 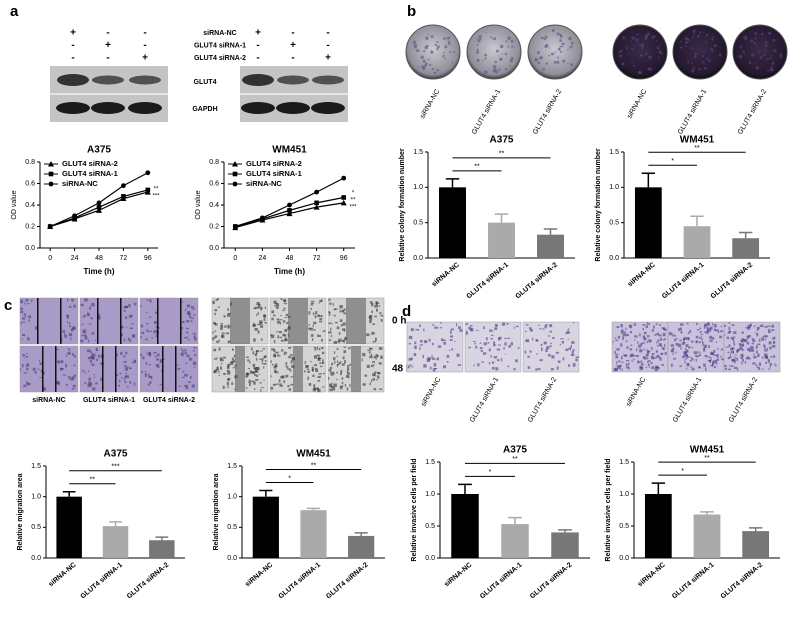 What do you see at coordinates (265, 527) in the screenshot?
I see `bar` at bounding box center [265, 527].